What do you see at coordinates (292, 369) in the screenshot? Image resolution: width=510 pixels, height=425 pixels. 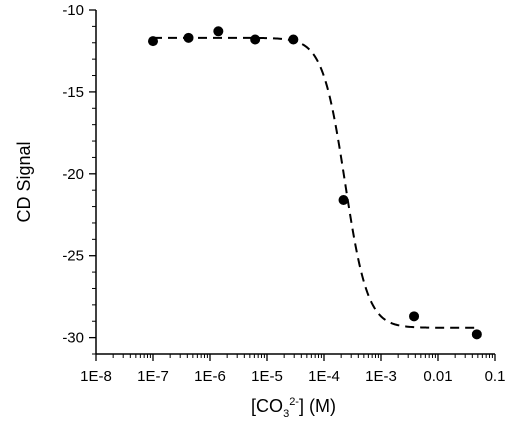 I see `x-ticks: 1E-8 1E-7 1E-6 1E-5 1E-4 1E-3 0.01 0.1` at bounding box center [292, 369].